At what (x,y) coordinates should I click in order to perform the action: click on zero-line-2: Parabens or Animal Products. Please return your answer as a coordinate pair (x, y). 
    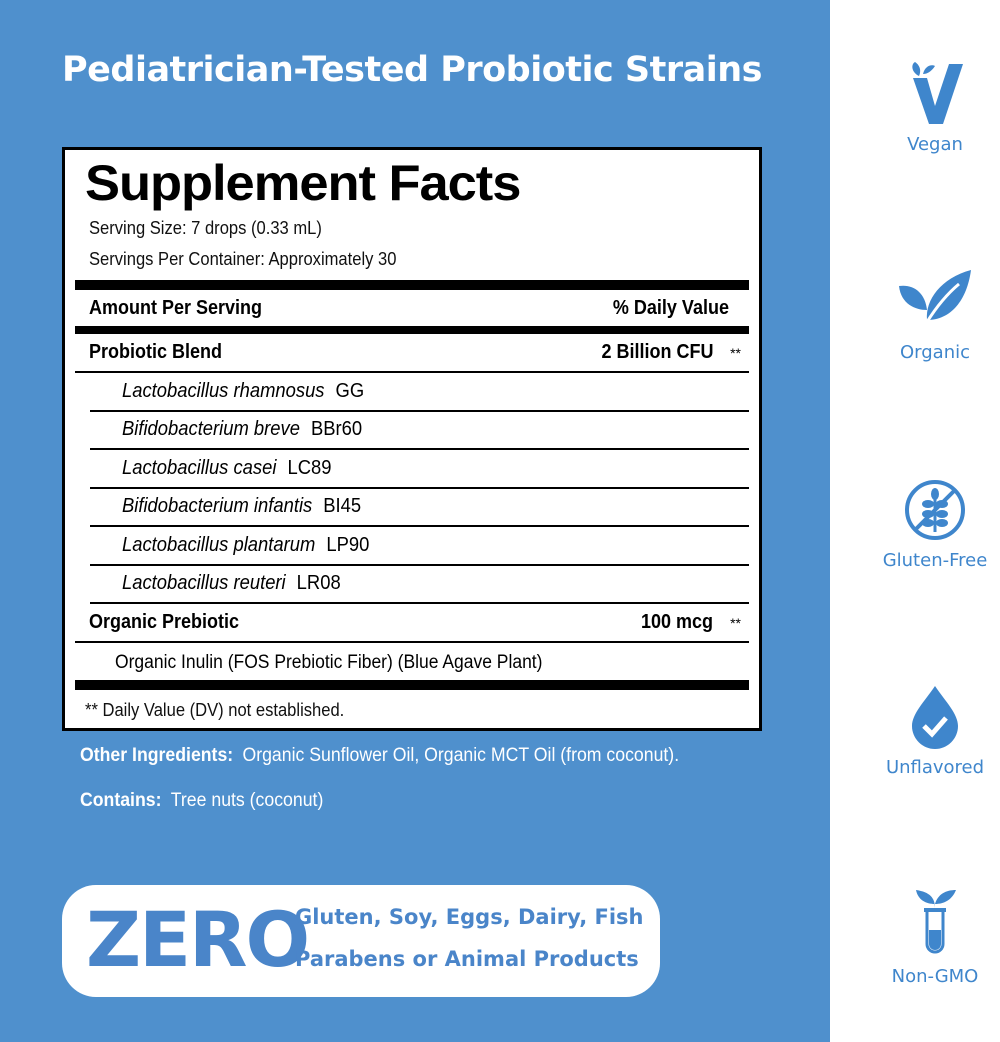
    Looking at the image, I should click on (467, 959).